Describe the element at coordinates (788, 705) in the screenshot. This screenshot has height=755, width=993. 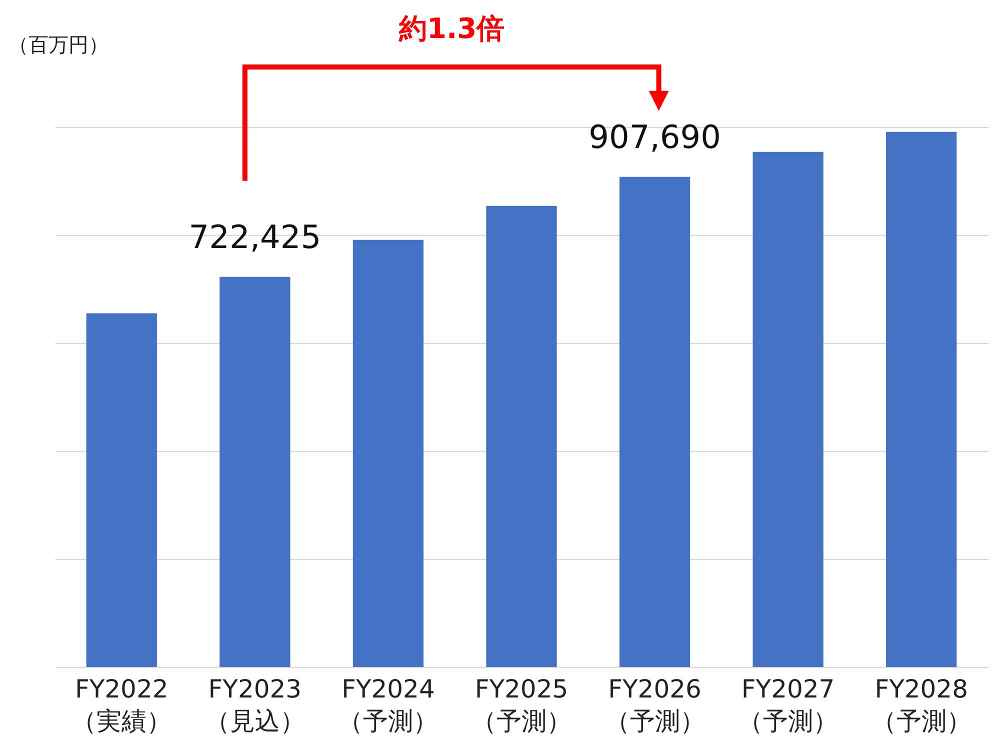
I see `x-tick-label: FY2027 （予測）` at that location.